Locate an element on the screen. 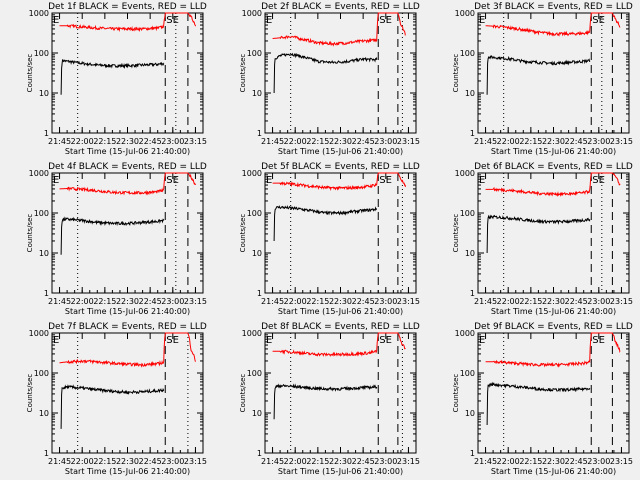  chart-title: Det 4f BLACK = Events, RED = LLD is located at coordinates (127, 167).